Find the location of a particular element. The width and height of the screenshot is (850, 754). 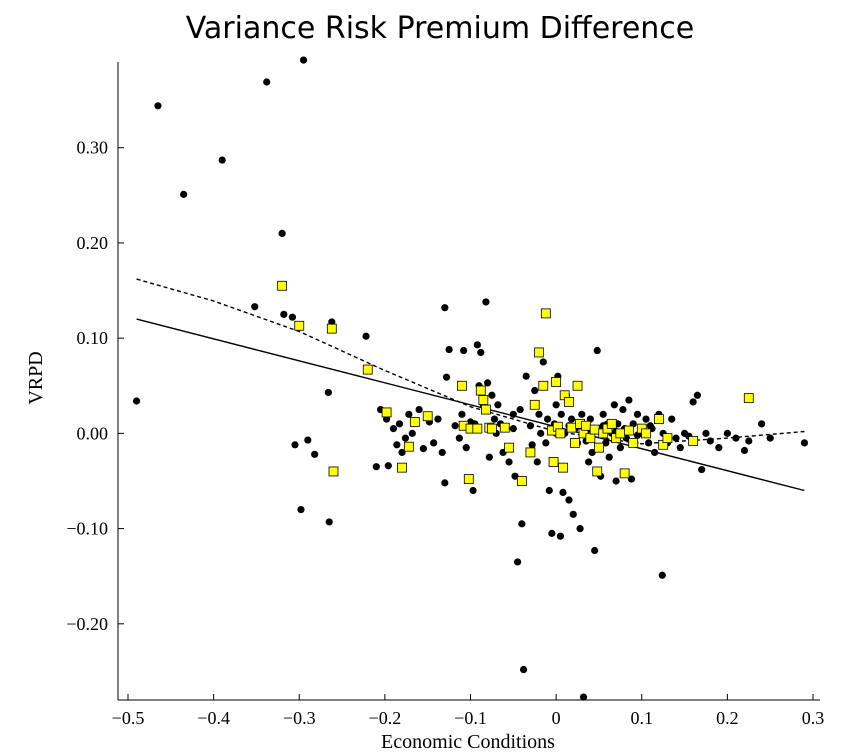

x-tick-label: 0.1 is located at coordinates (642, 718).